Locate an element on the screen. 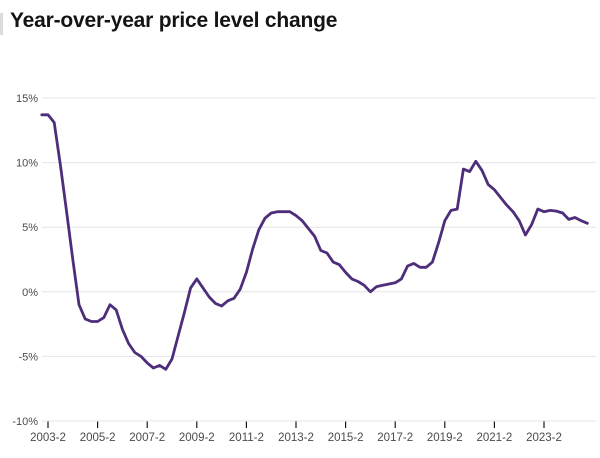 This screenshot has height=458, width=600. x-axis-label: 2003-2 is located at coordinates (48, 438).